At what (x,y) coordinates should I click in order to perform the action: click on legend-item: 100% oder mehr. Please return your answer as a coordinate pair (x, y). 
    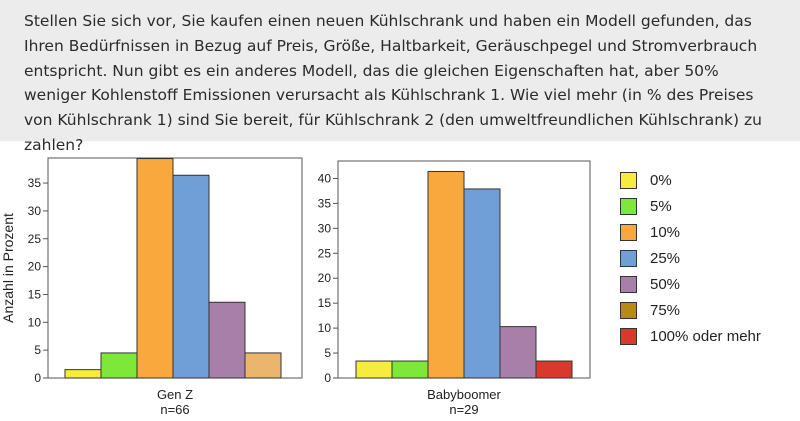
    Looking at the image, I should click on (690, 336).